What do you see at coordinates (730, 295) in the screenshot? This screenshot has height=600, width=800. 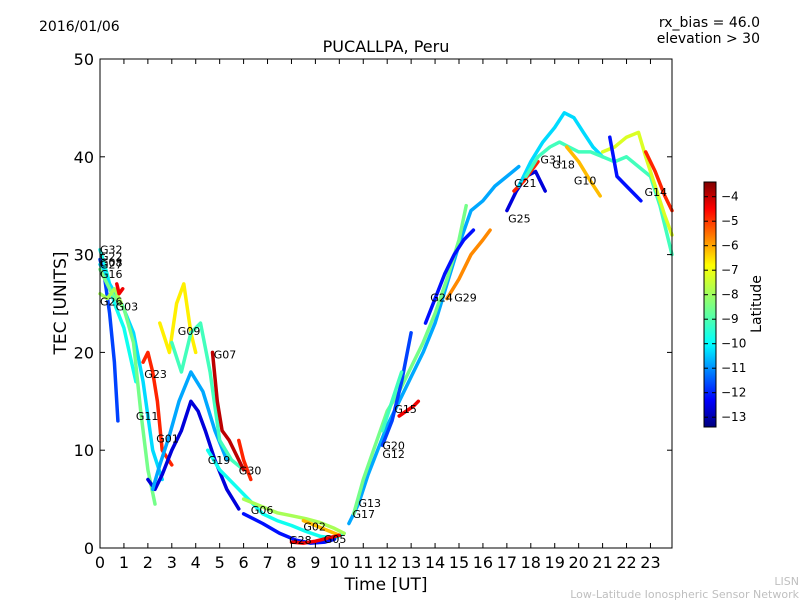 I see `colorbar-tick-label: −8` at bounding box center [730, 295].